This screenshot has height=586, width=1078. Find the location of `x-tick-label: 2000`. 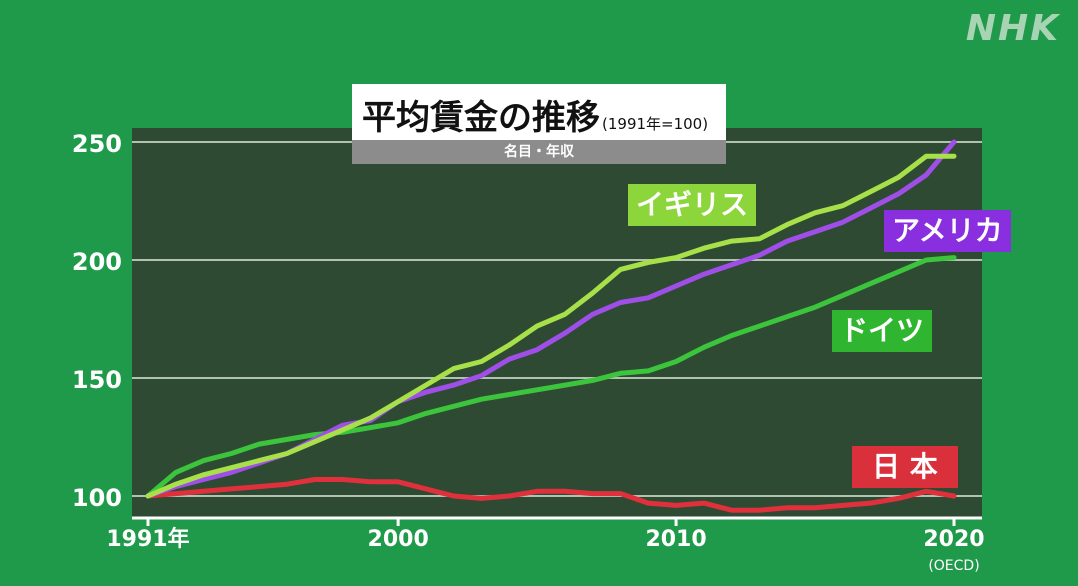

x-tick-label: 2000 is located at coordinates (398, 539).